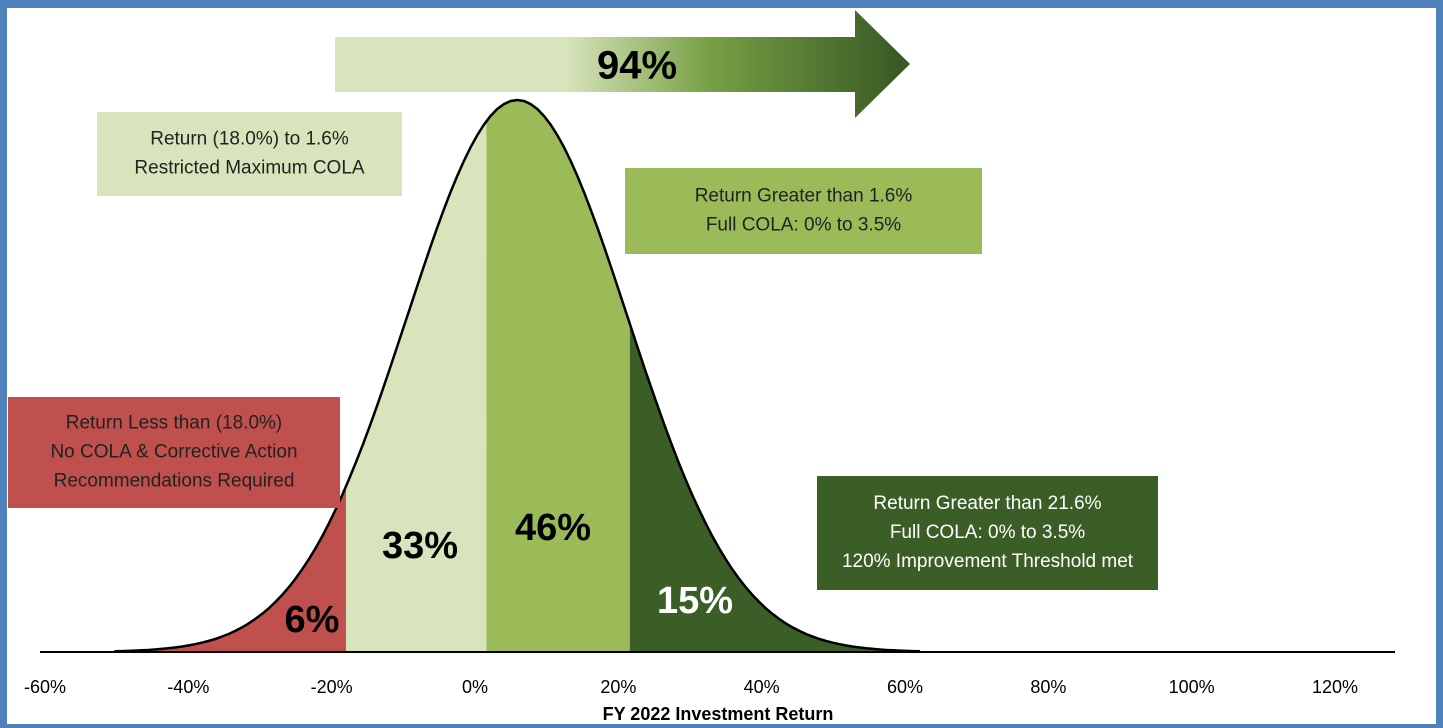  What do you see at coordinates (420, 546) in the screenshot?
I see `value-label: 33%` at bounding box center [420, 546].